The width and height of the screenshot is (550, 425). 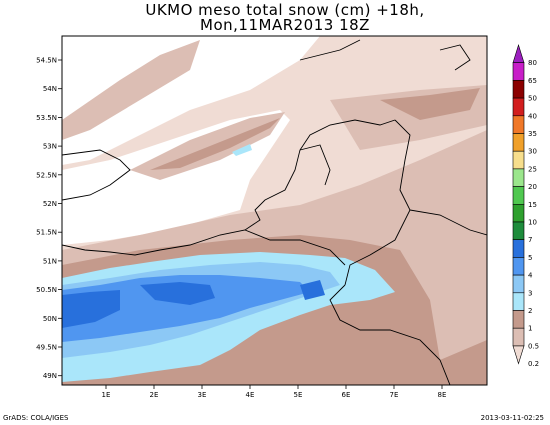 I want to click on lat-label: 52N, so click(x=50, y=204).